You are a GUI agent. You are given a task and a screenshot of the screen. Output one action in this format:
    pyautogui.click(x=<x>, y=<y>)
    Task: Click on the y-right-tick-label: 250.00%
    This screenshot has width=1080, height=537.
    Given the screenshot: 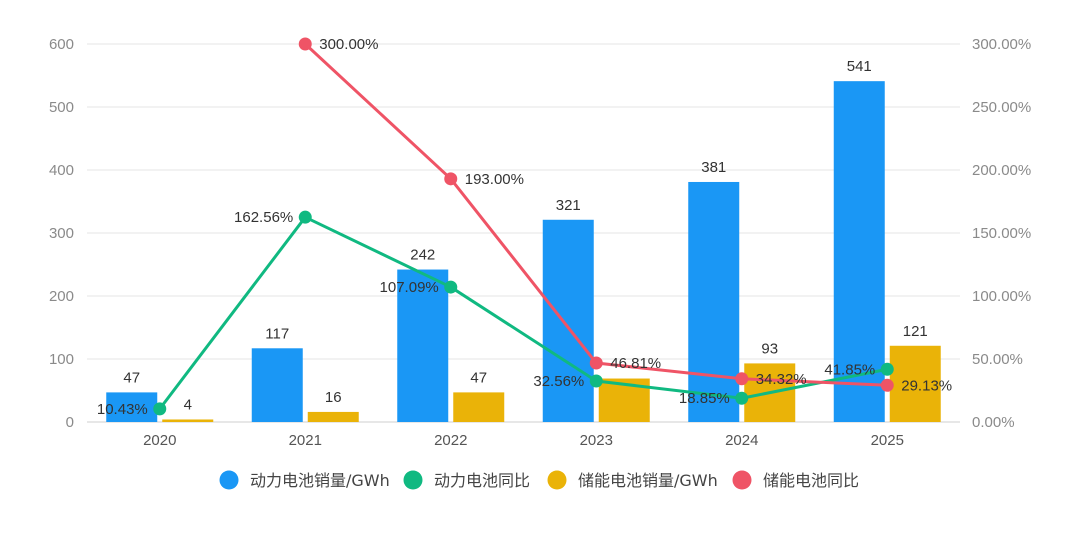 What is the action you would take?
    pyautogui.click(x=1001, y=107)
    